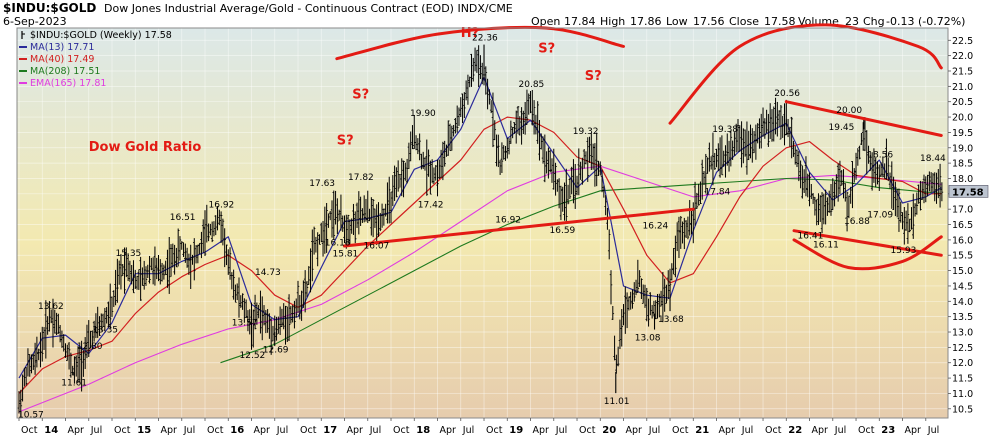  I want to click on value-label: 16.07, so click(377, 247).